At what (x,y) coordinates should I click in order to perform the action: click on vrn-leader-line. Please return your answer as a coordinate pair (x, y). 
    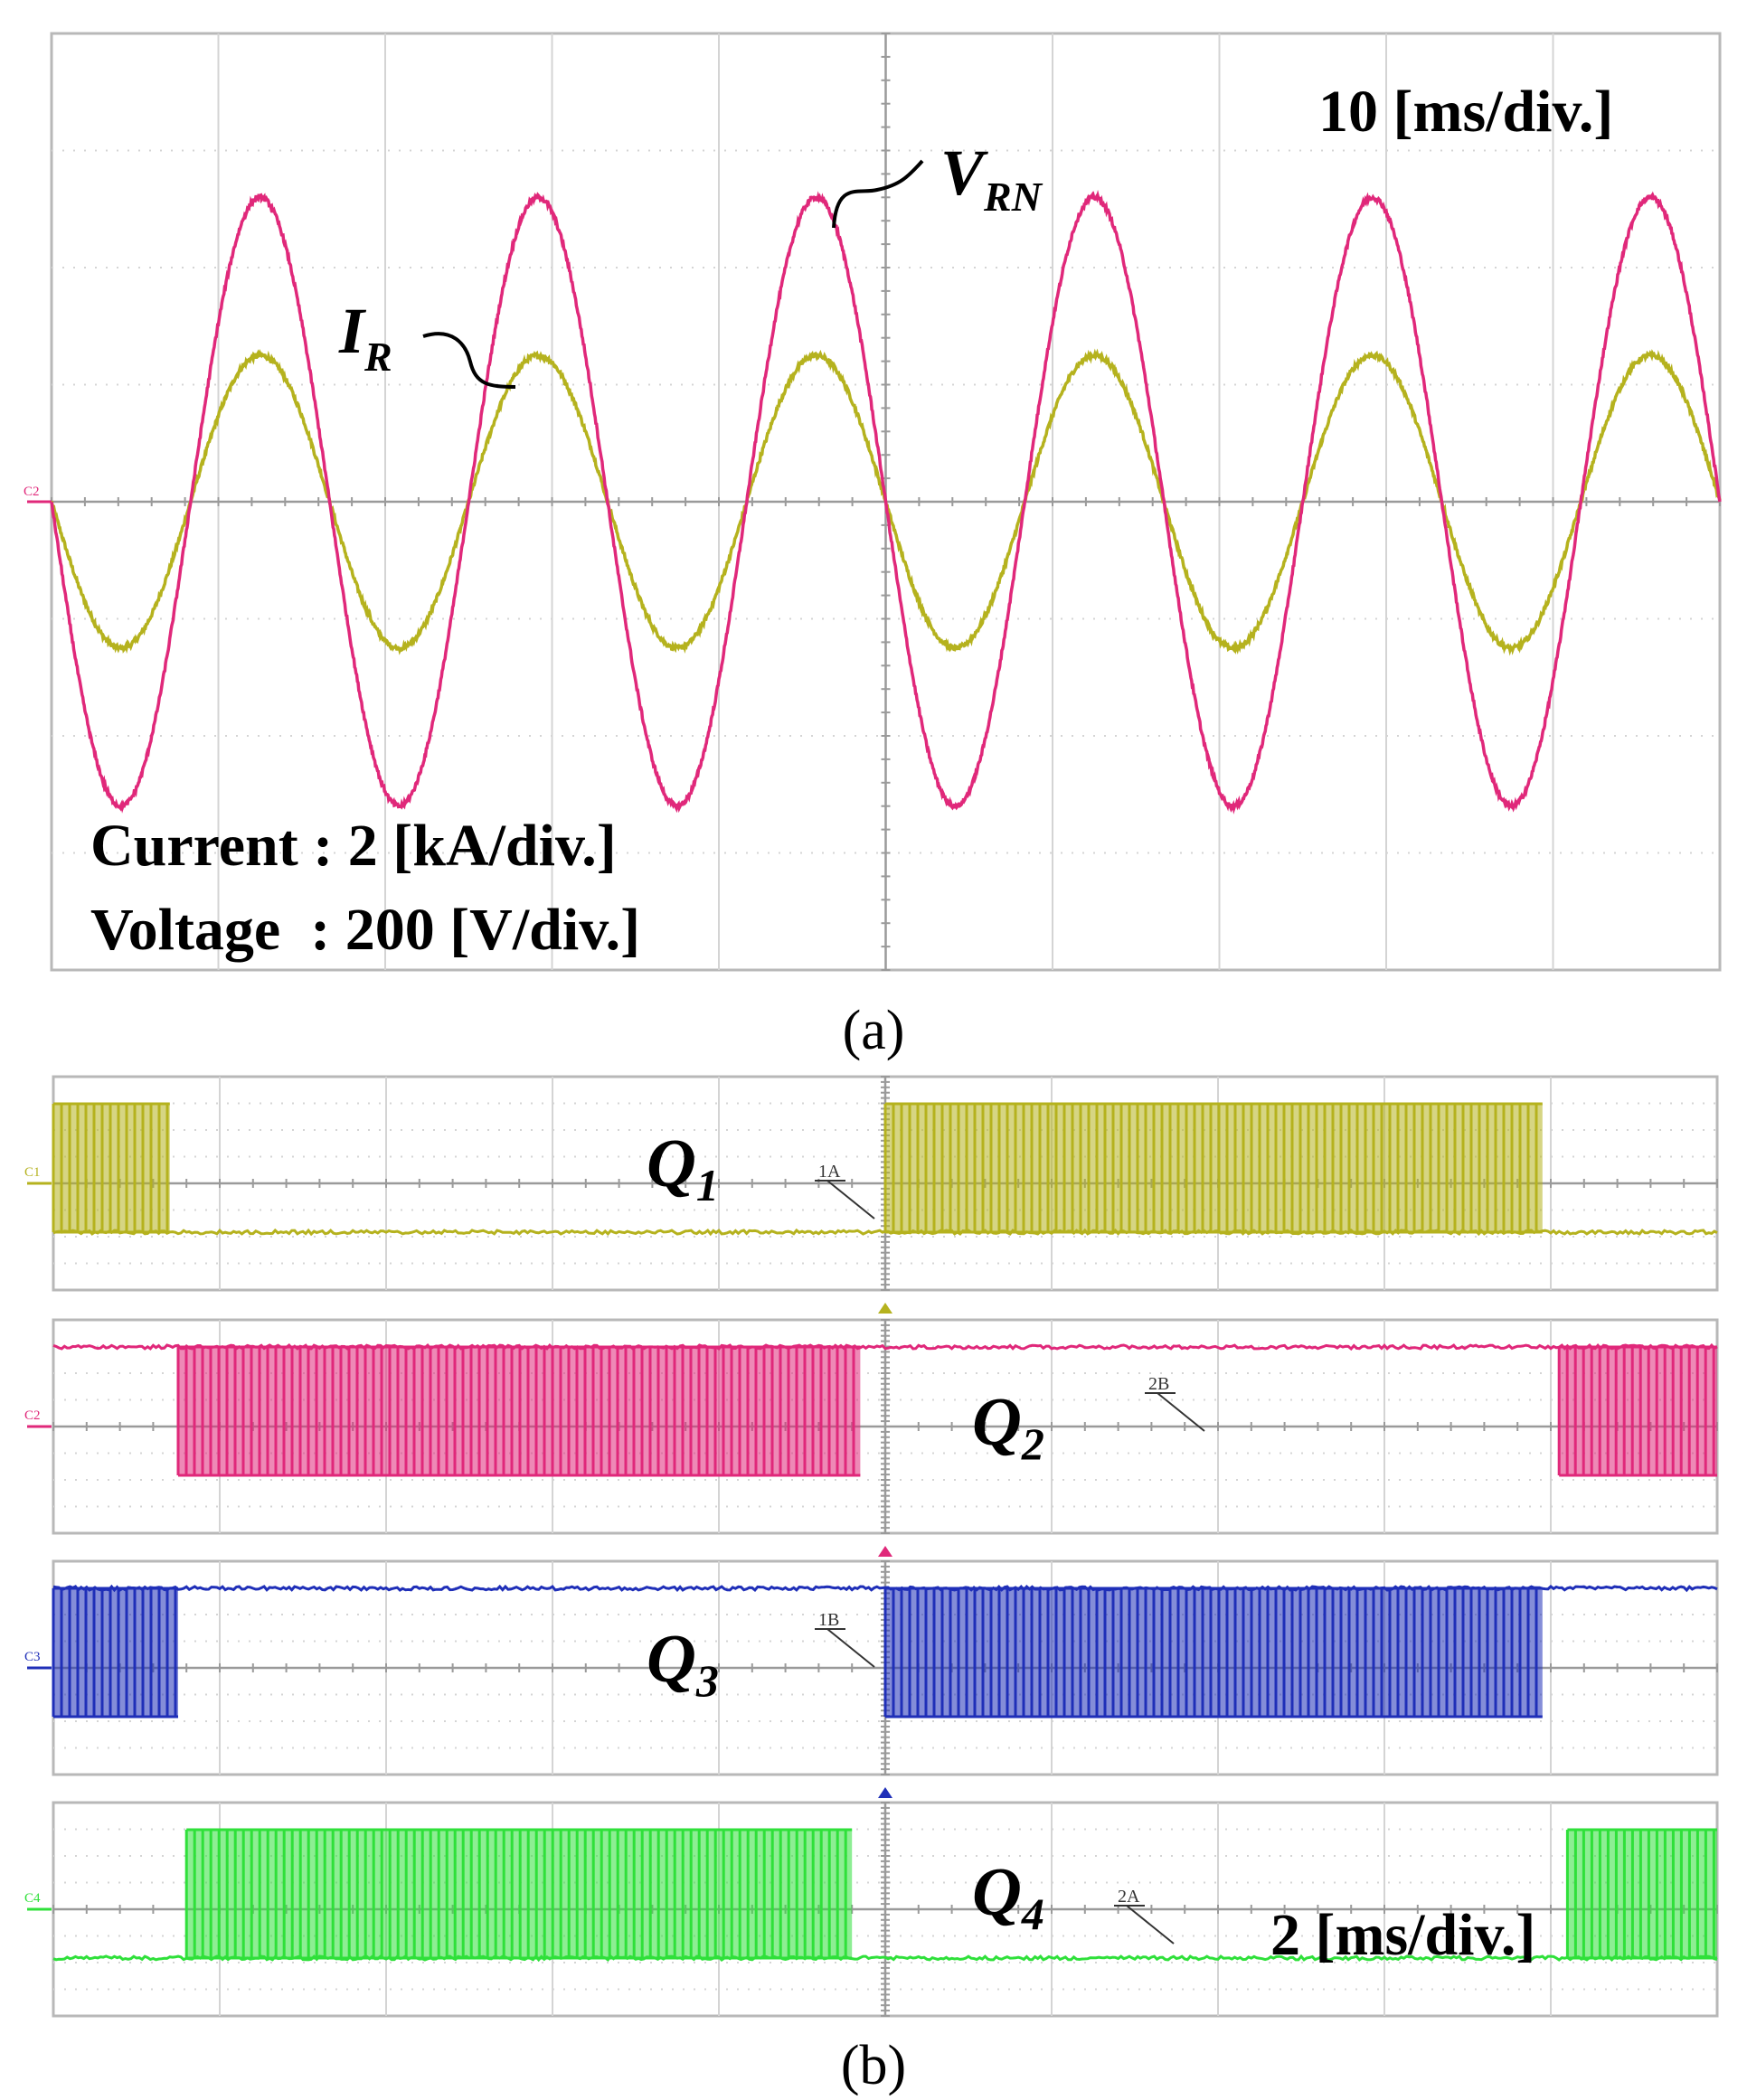
    Looking at the image, I should click on (878, 194).